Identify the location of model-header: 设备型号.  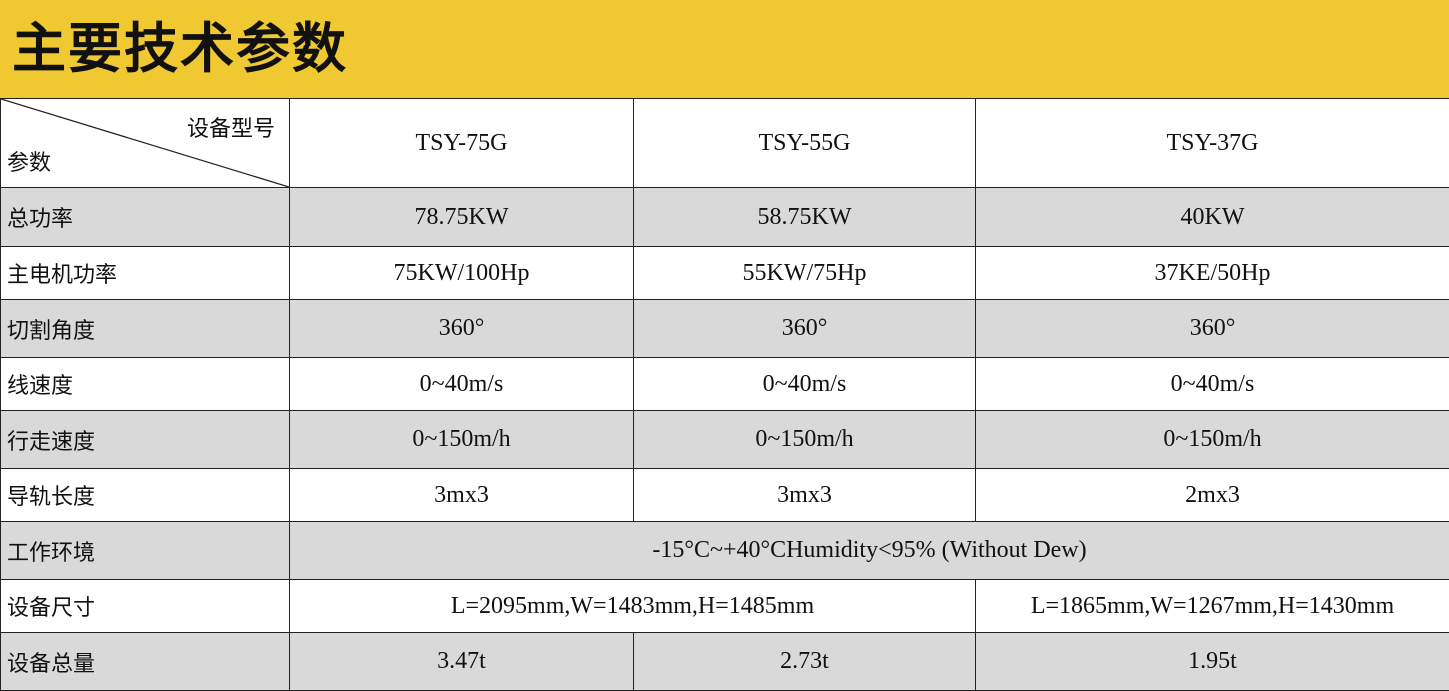
(230, 129).